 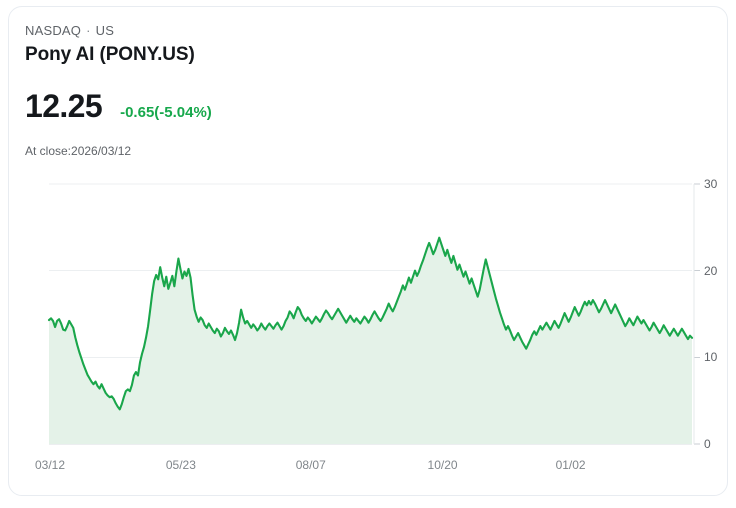 I want to click on price-row: 12.25 -0.65(-5.04%), so click(x=118, y=106).